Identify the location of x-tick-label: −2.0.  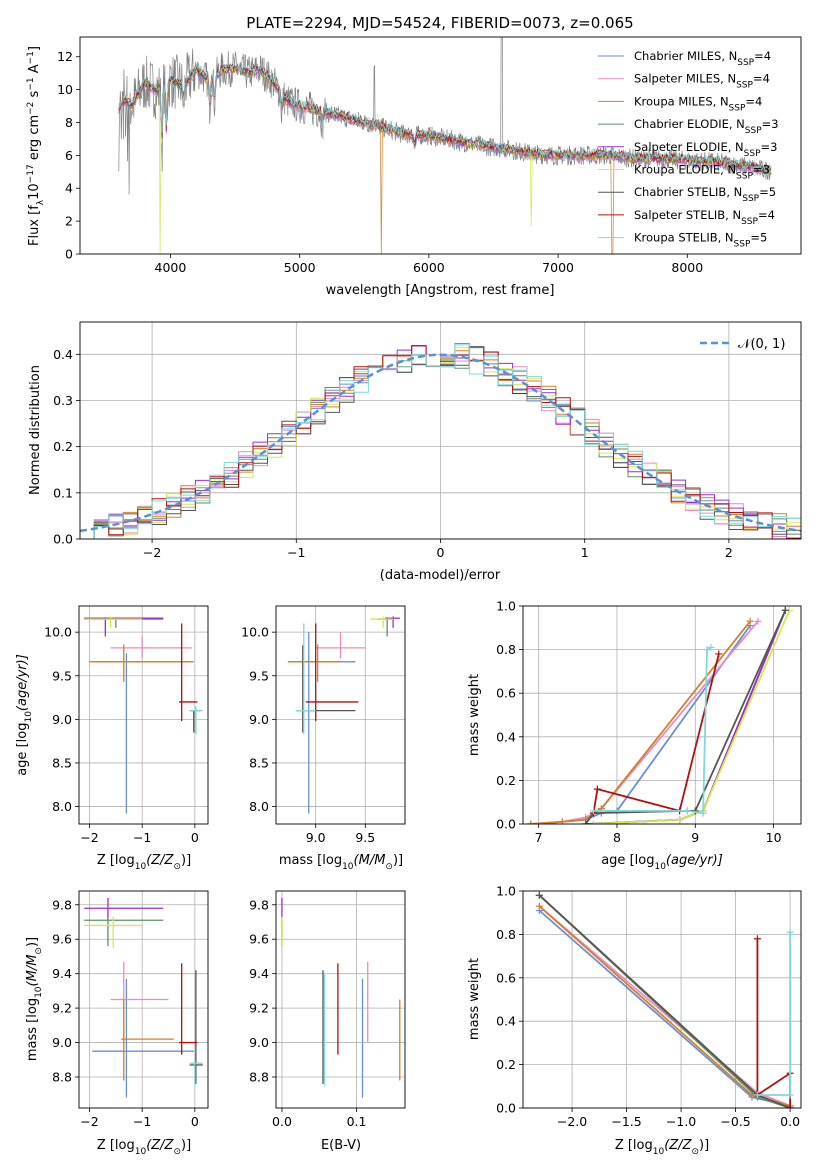
(572, 1121).